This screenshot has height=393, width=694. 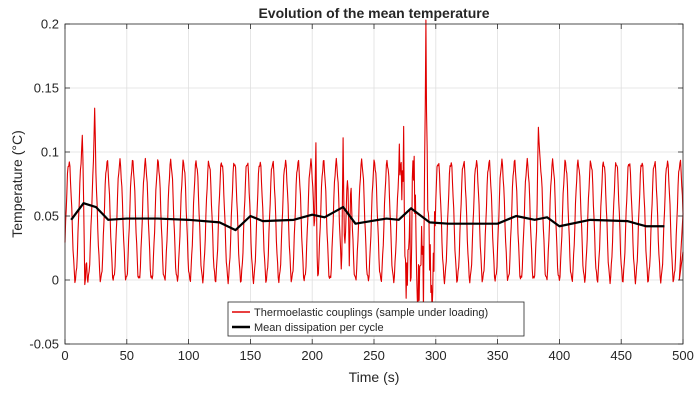 What do you see at coordinates (621, 355) in the screenshot?
I see `x-tick-label: 450` at bounding box center [621, 355].